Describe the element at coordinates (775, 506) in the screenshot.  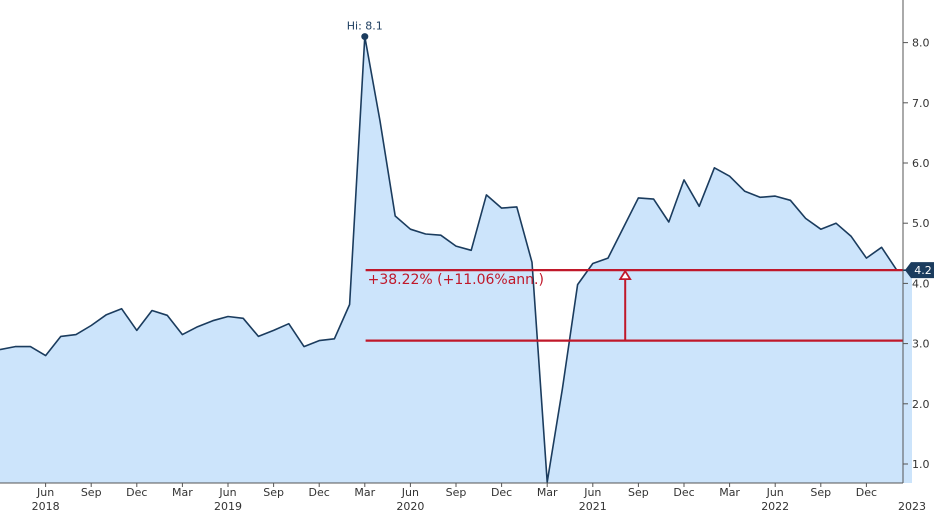
I see `x-year-label: 2022` at that location.